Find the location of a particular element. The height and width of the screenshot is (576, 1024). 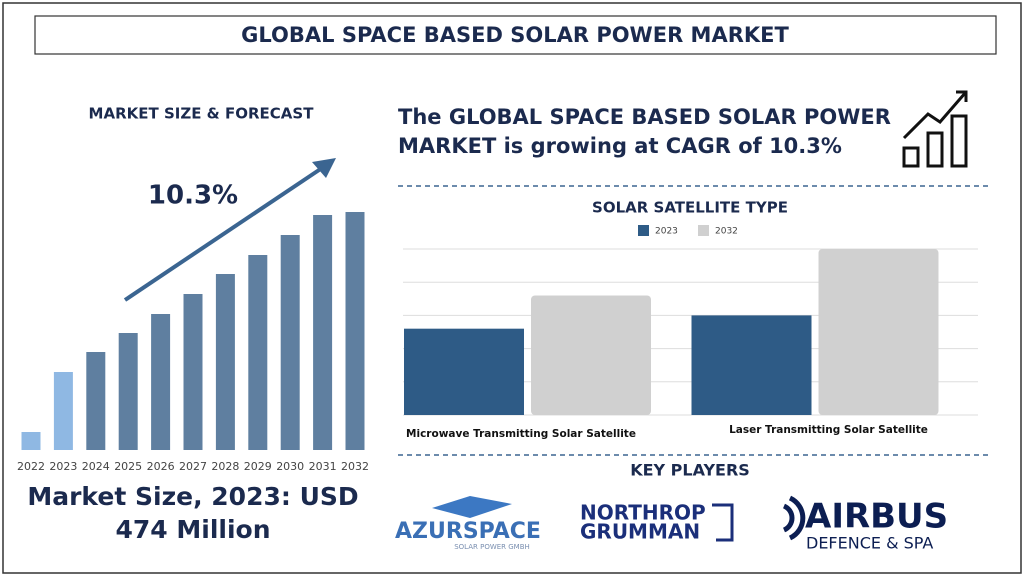

logo-tagline: GRUMMAN is located at coordinates (640, 532).